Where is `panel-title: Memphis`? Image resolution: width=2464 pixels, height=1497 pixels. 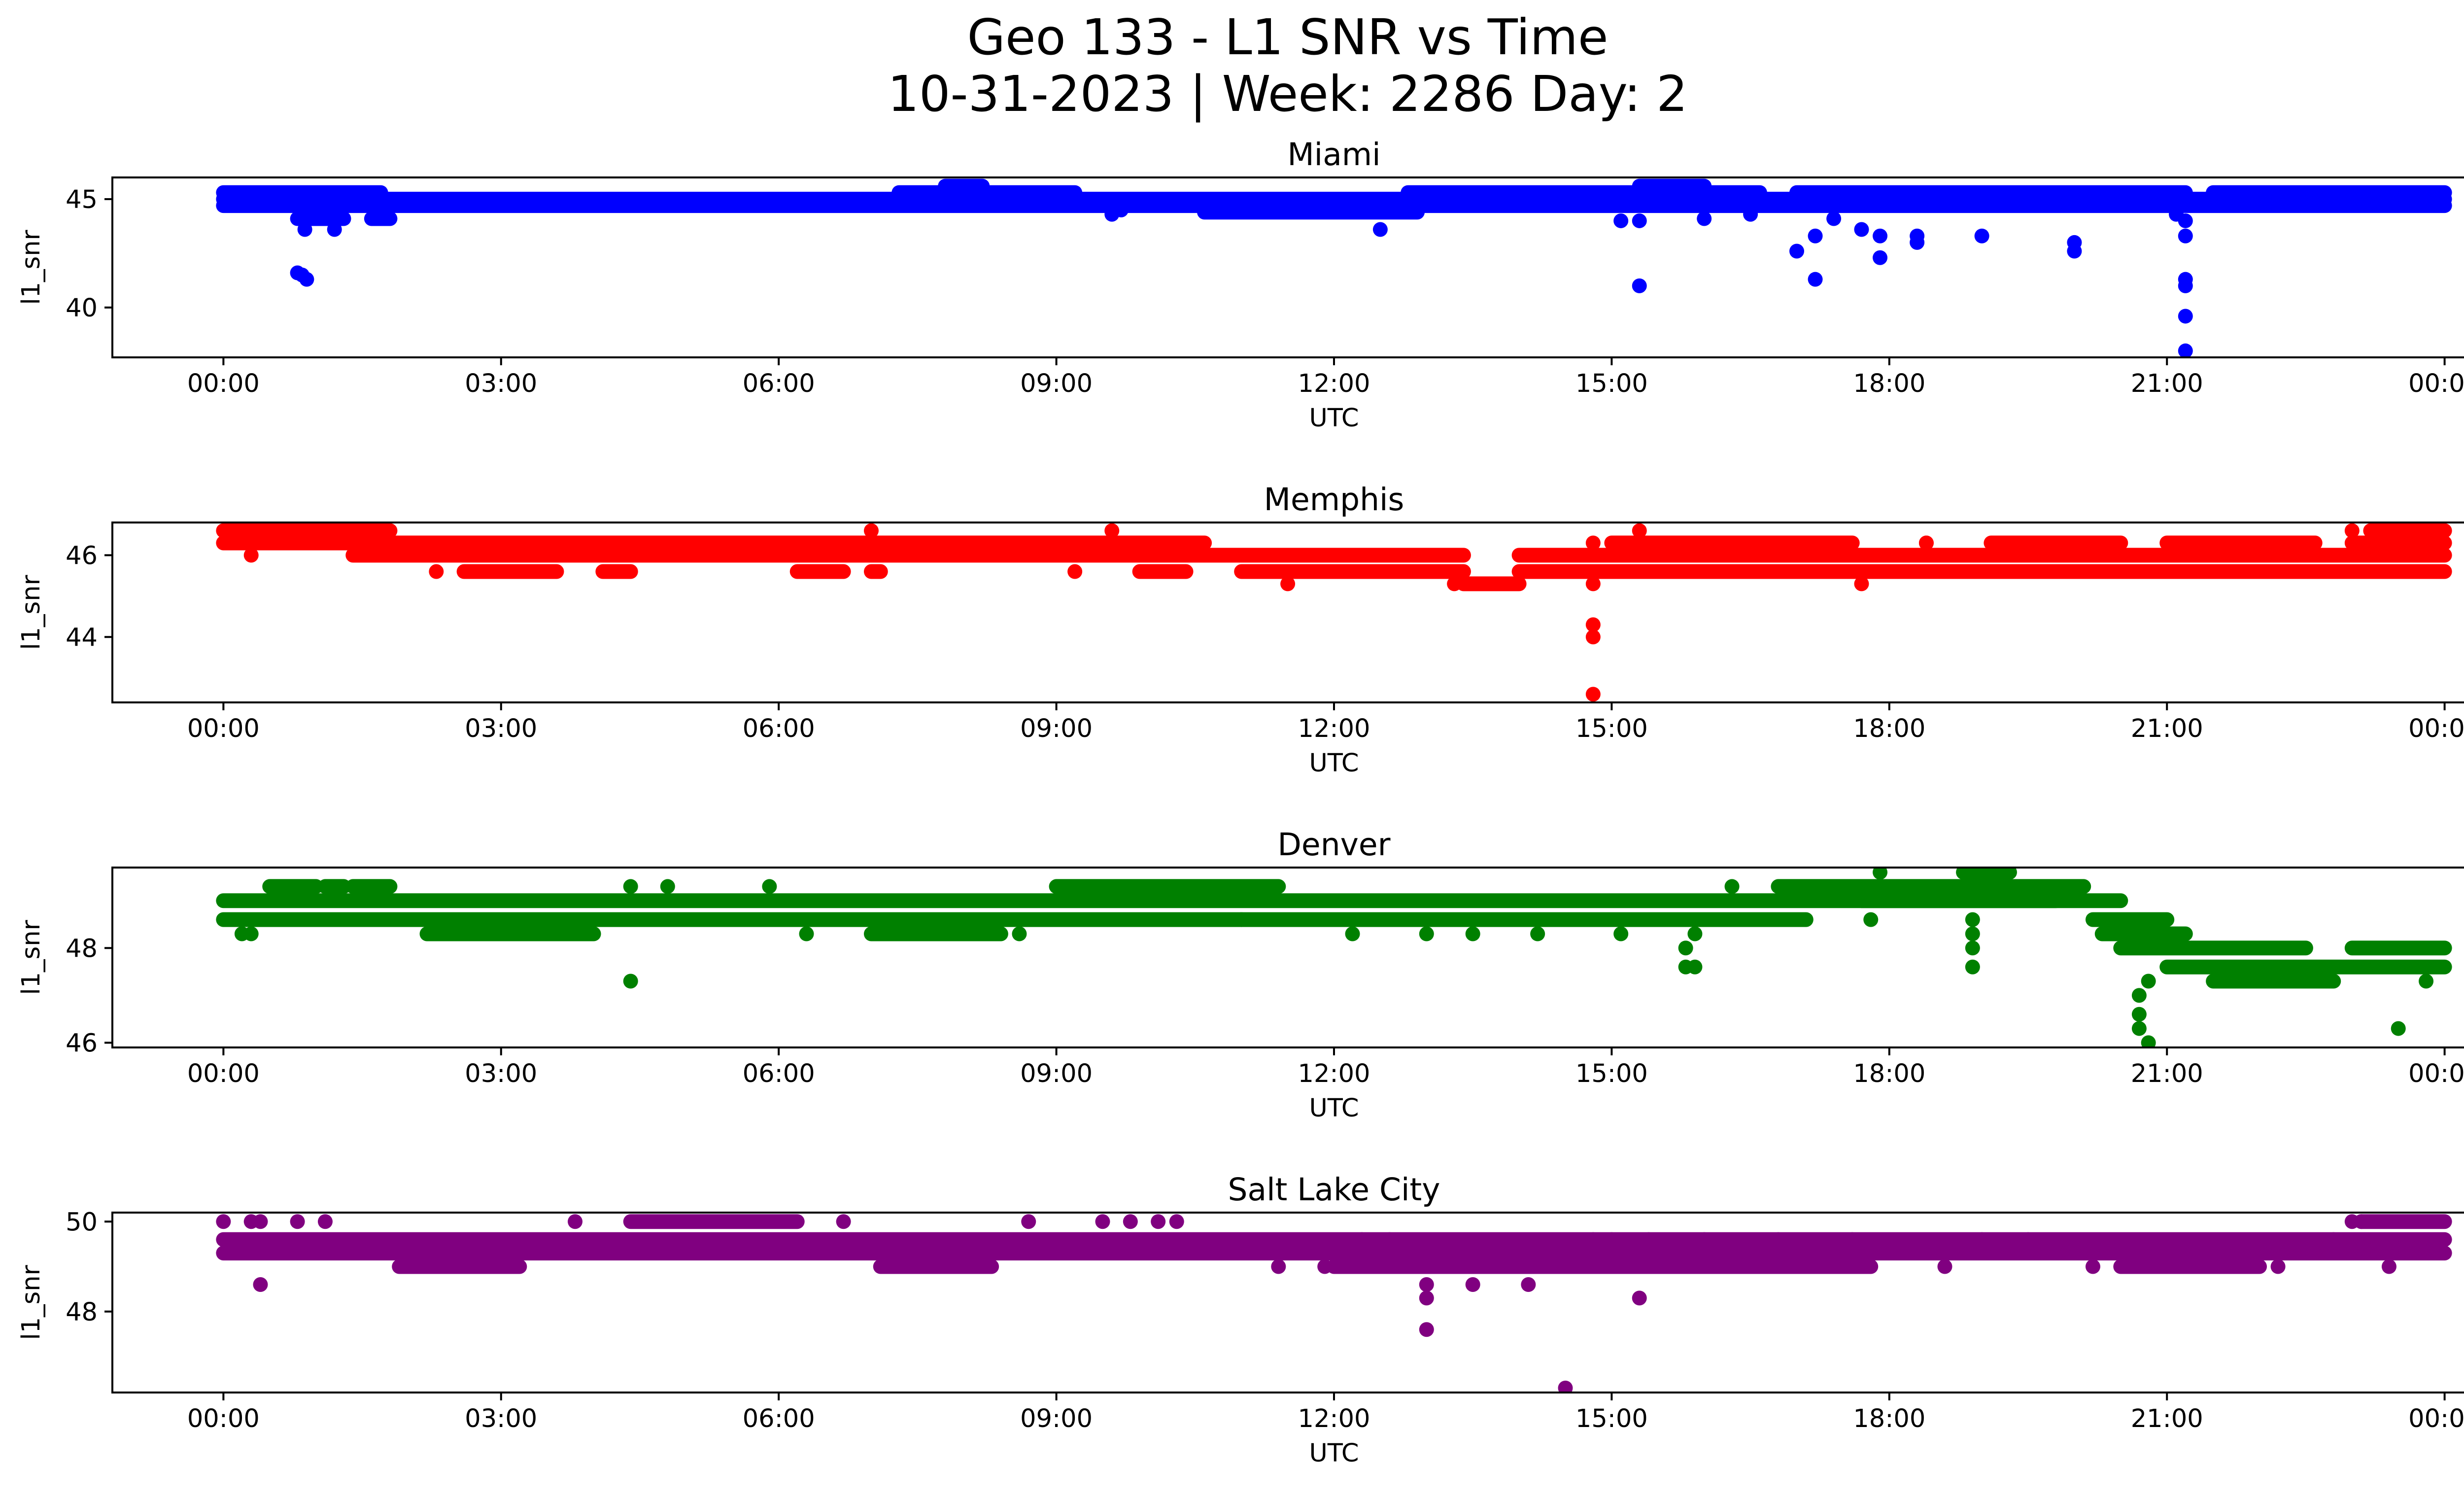 panel-title: Memphis is located at coordinates (1334, 500).